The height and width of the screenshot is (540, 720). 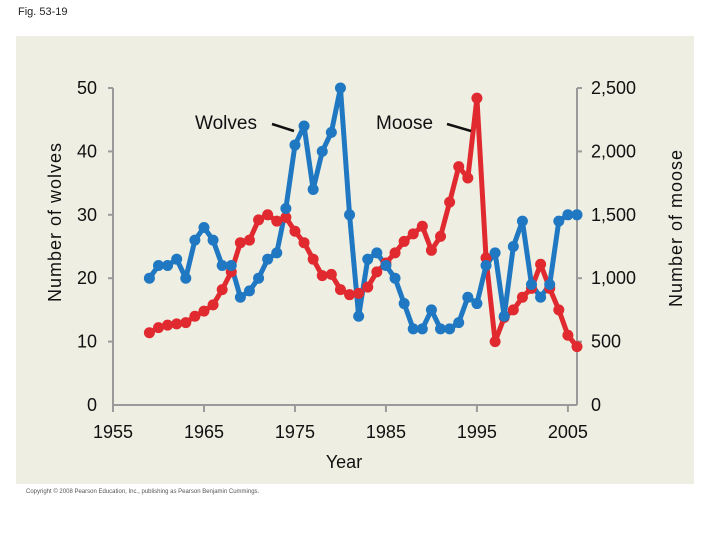 What do you see at coordinates (226, 123) in the screenshot?
I see `wolves-annotation: Wolves` at bounding box center [226, 123].